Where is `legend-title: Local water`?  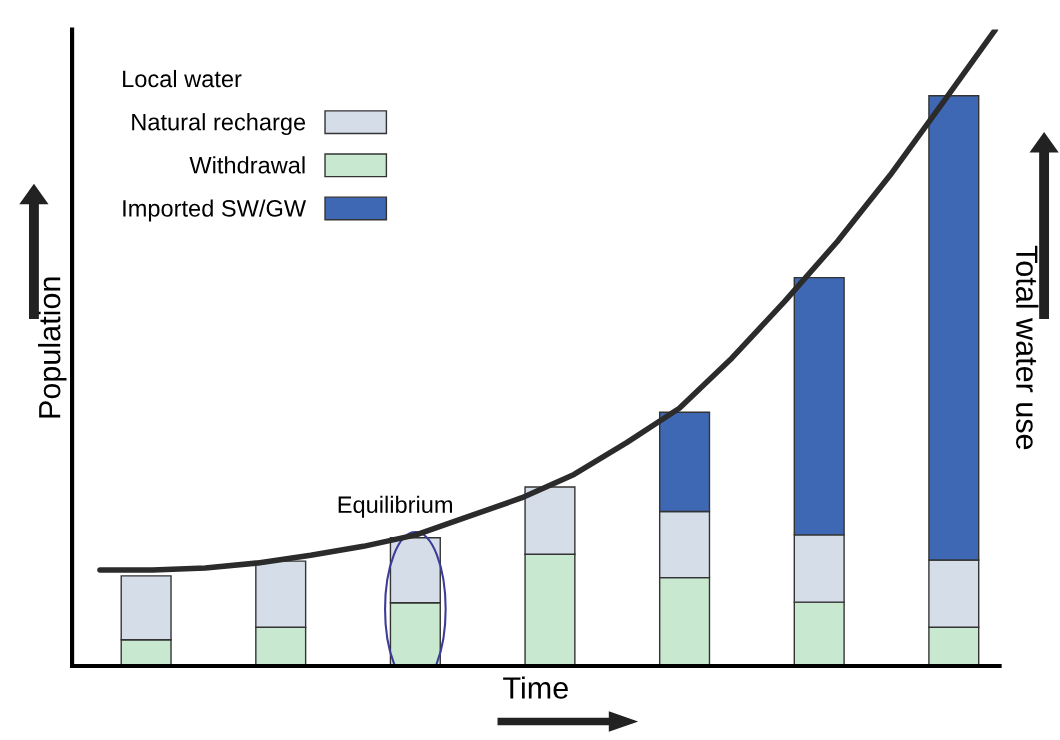 legend-title: Local water is located at coordinates (182, 78).